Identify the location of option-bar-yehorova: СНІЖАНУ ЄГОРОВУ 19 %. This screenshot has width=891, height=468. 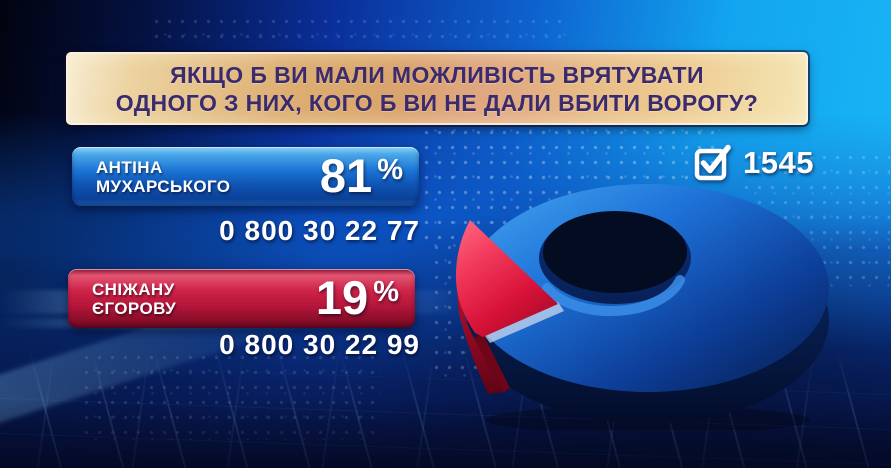
(241, 298).